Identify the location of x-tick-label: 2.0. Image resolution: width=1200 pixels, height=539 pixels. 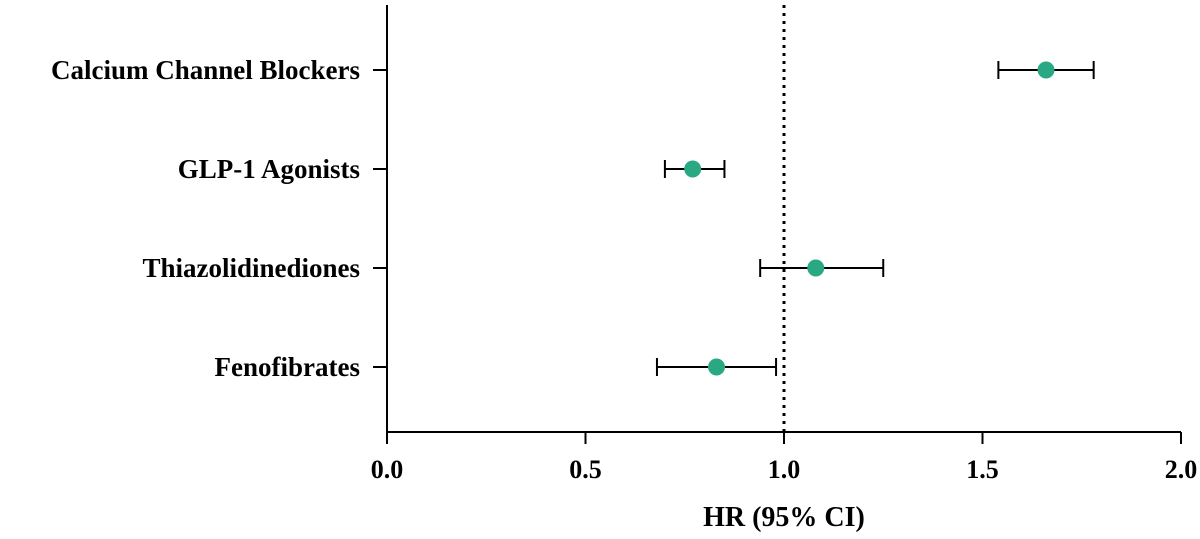
(1181, 469).